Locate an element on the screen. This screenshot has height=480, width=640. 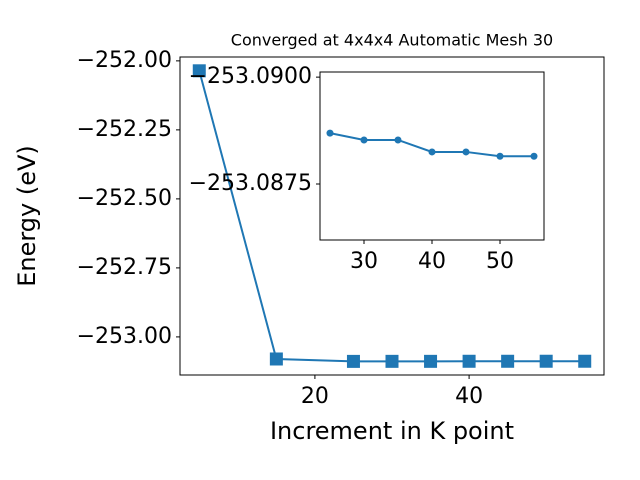
y-tick-label: −252.75 is located at coordinates (124, 267).